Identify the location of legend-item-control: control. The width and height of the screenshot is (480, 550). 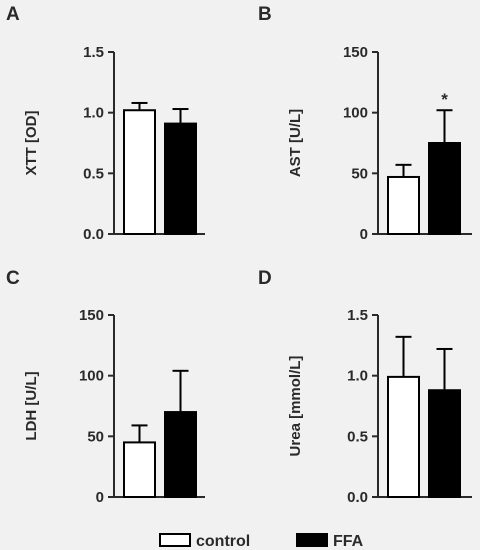
(204, 541).